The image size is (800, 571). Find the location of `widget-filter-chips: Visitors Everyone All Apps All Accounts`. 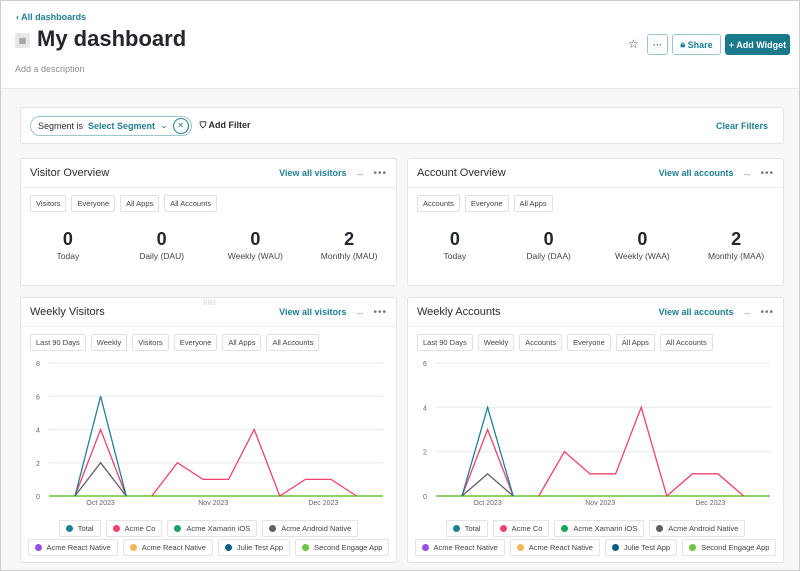

widget-filter-chips: Visitors Everyone All Apps All Accounts is located at coordinates (124, 203).